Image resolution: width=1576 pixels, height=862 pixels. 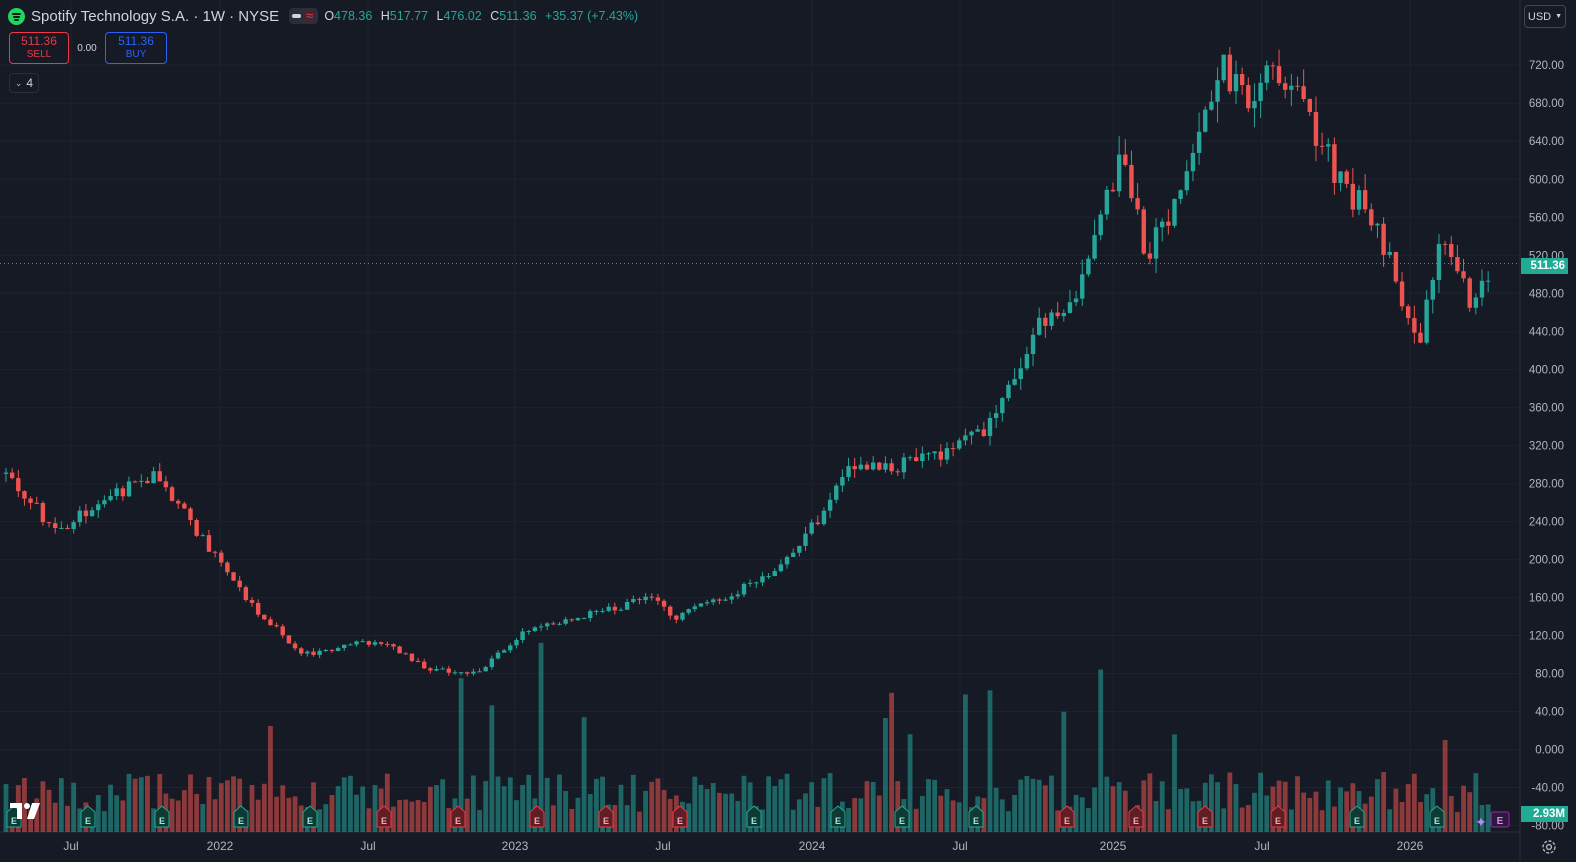 I want to click on price-axis-tick-label: 480.00, so click(x=1546, y=294).